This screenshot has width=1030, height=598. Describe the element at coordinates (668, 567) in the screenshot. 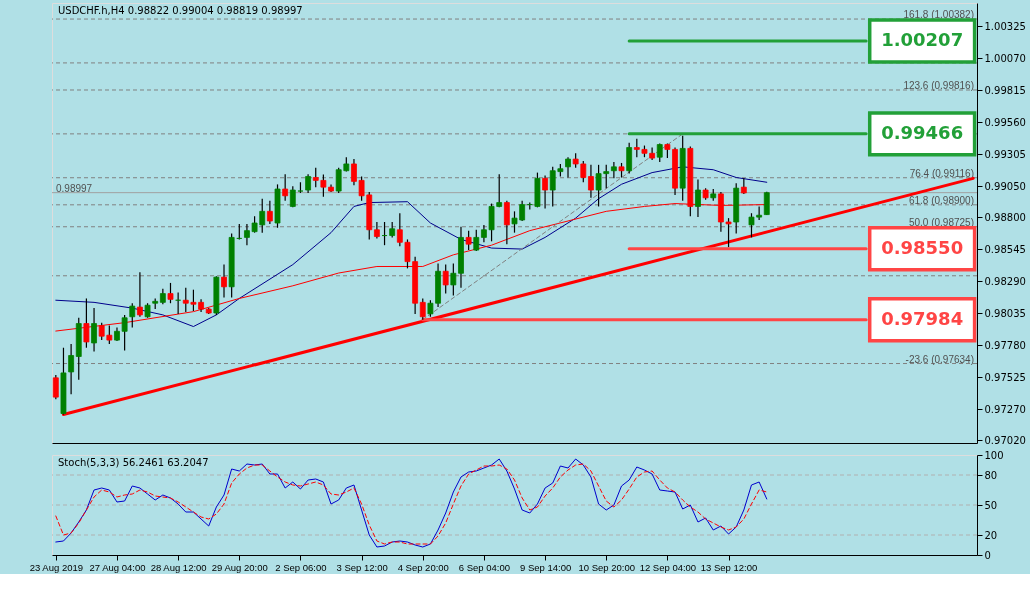

I see `x-tick-label: 12 Sep 04:00` at that location.